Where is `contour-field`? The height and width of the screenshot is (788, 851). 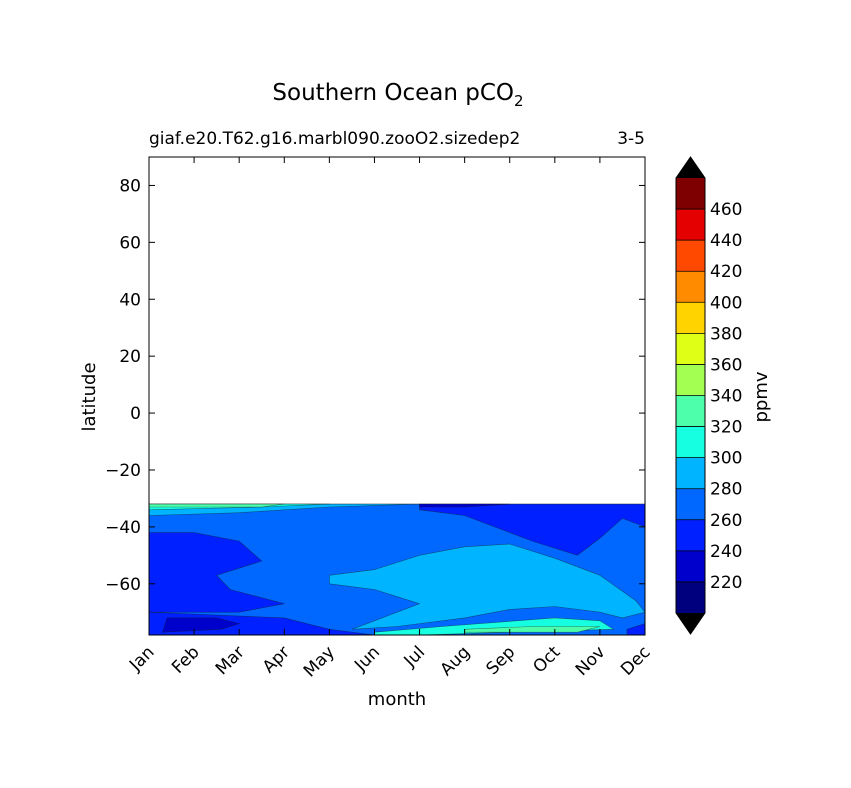
contour-field is located at coordinates (397, 569).